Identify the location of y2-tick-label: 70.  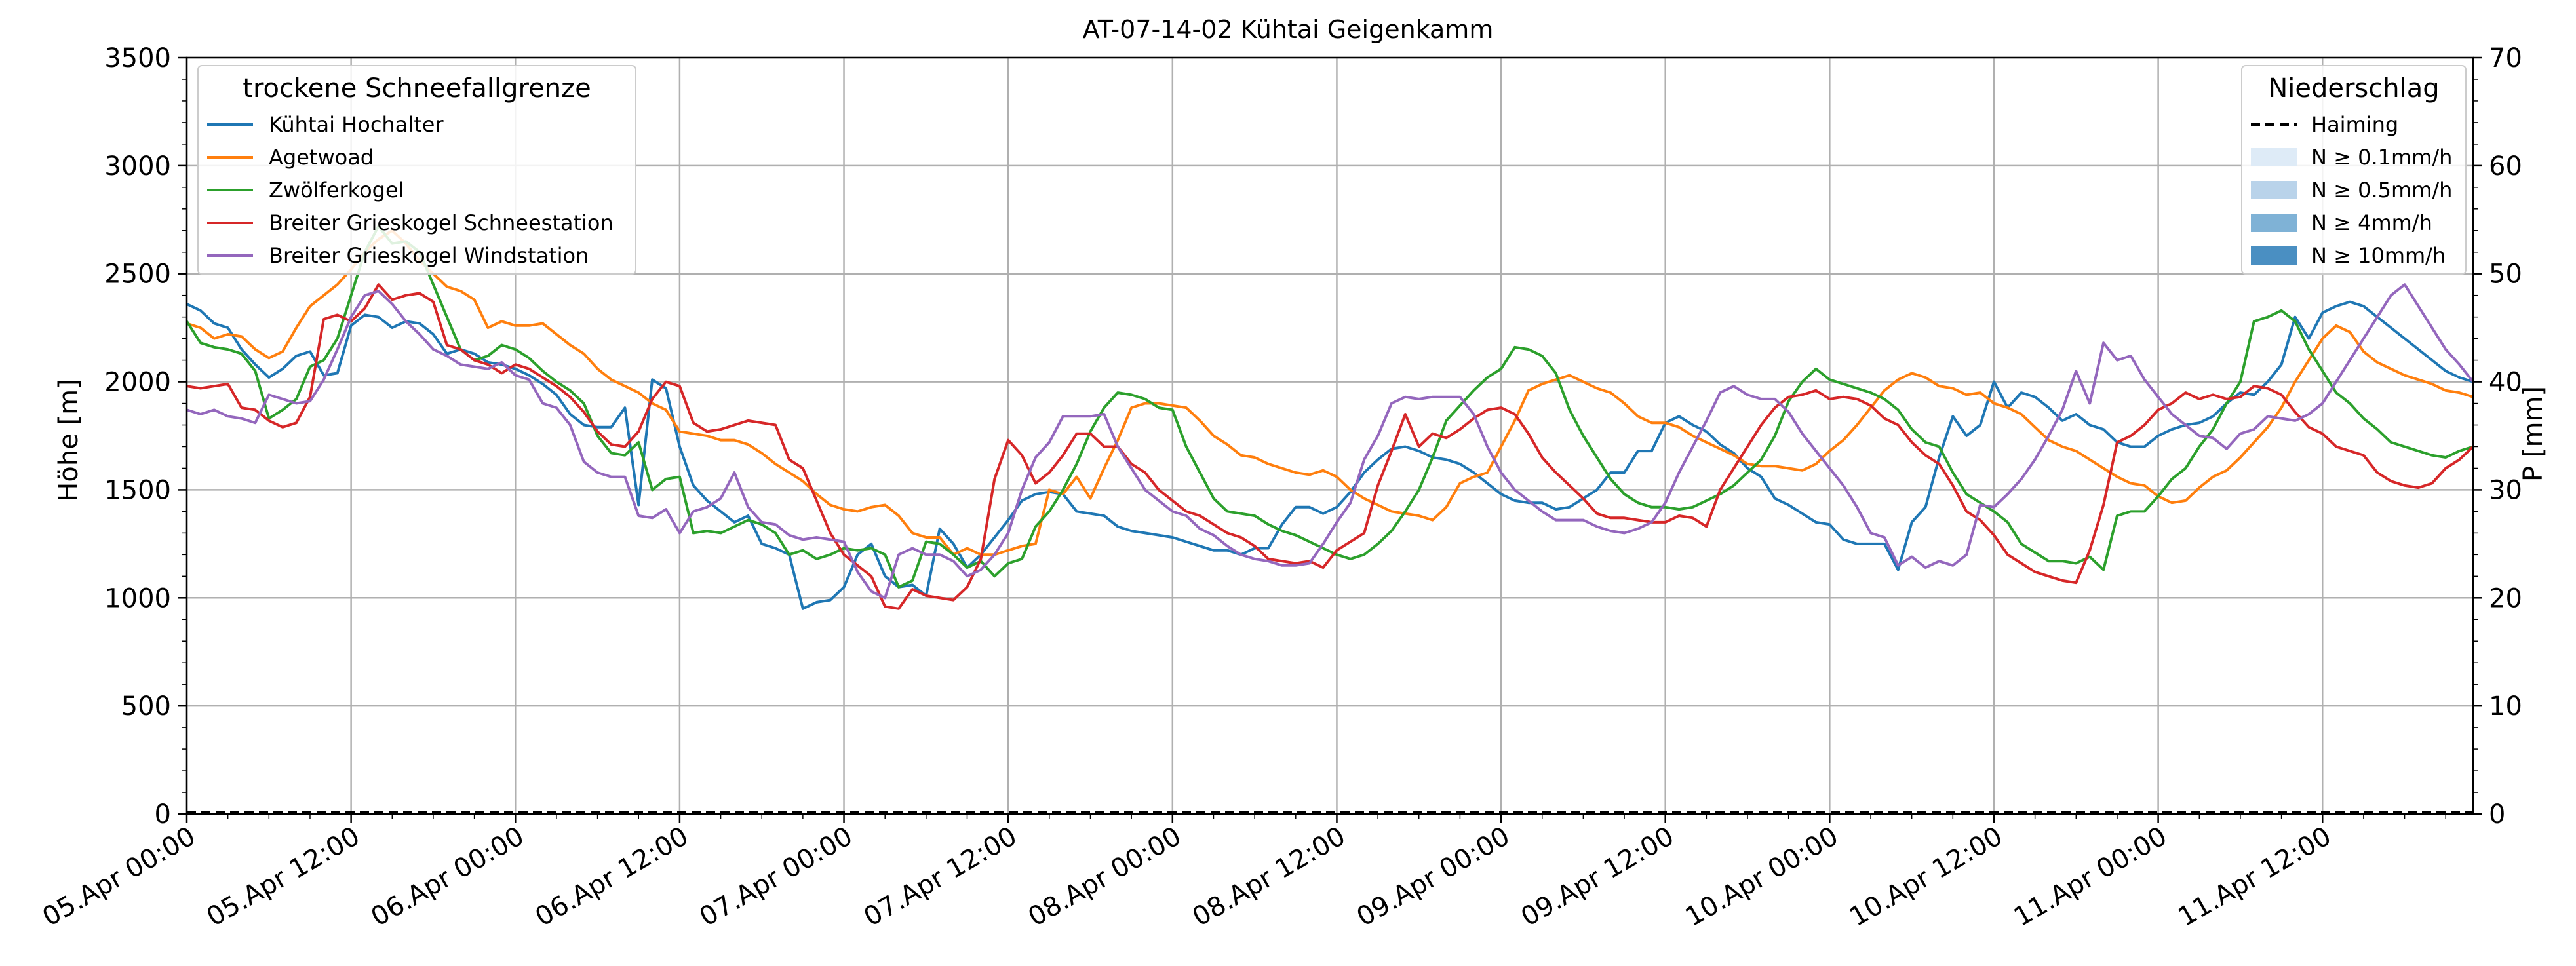
(2505, 58).